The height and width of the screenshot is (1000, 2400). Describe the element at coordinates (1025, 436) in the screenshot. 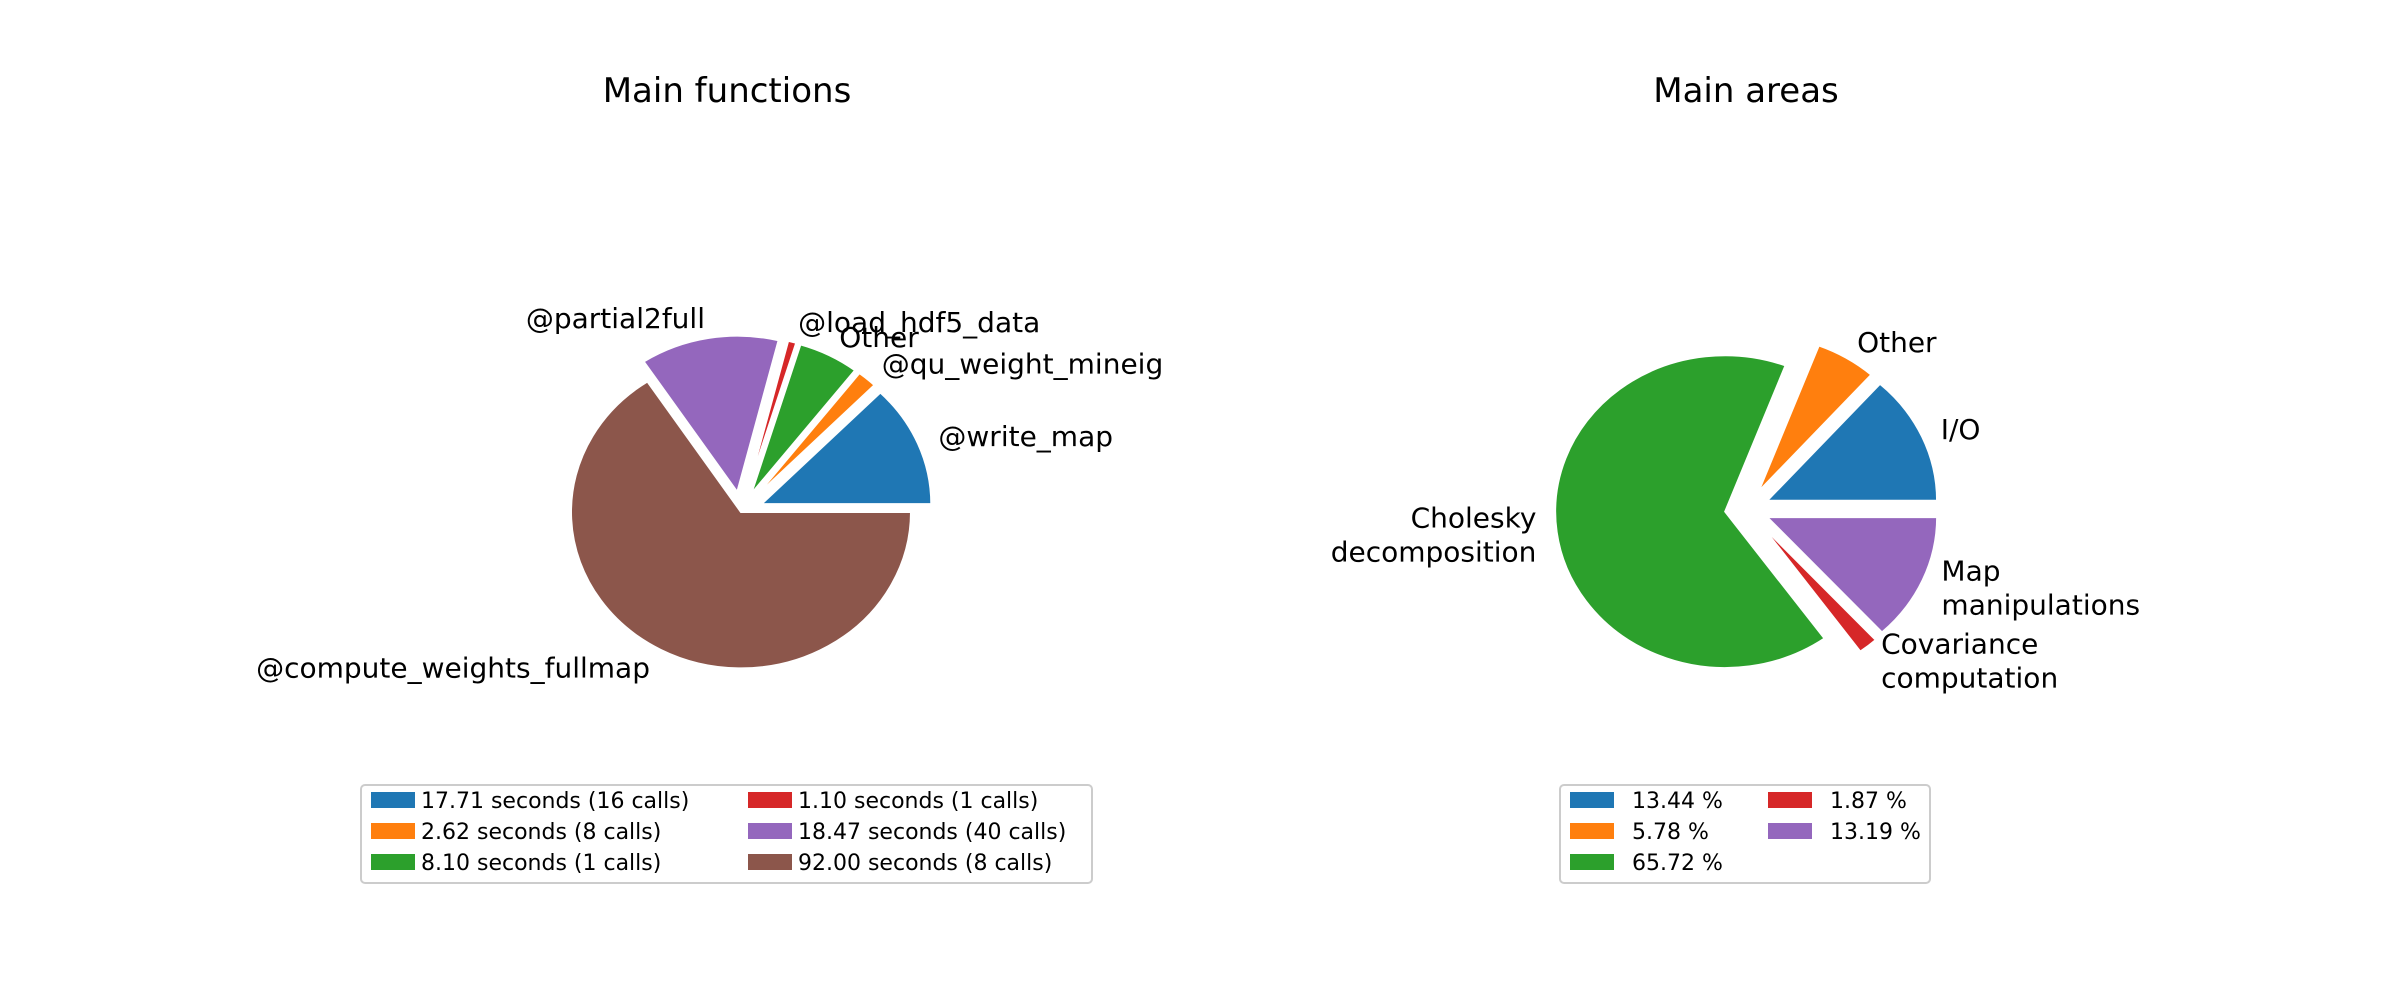

I see `slice-label-write-map: @write_map` at that location.